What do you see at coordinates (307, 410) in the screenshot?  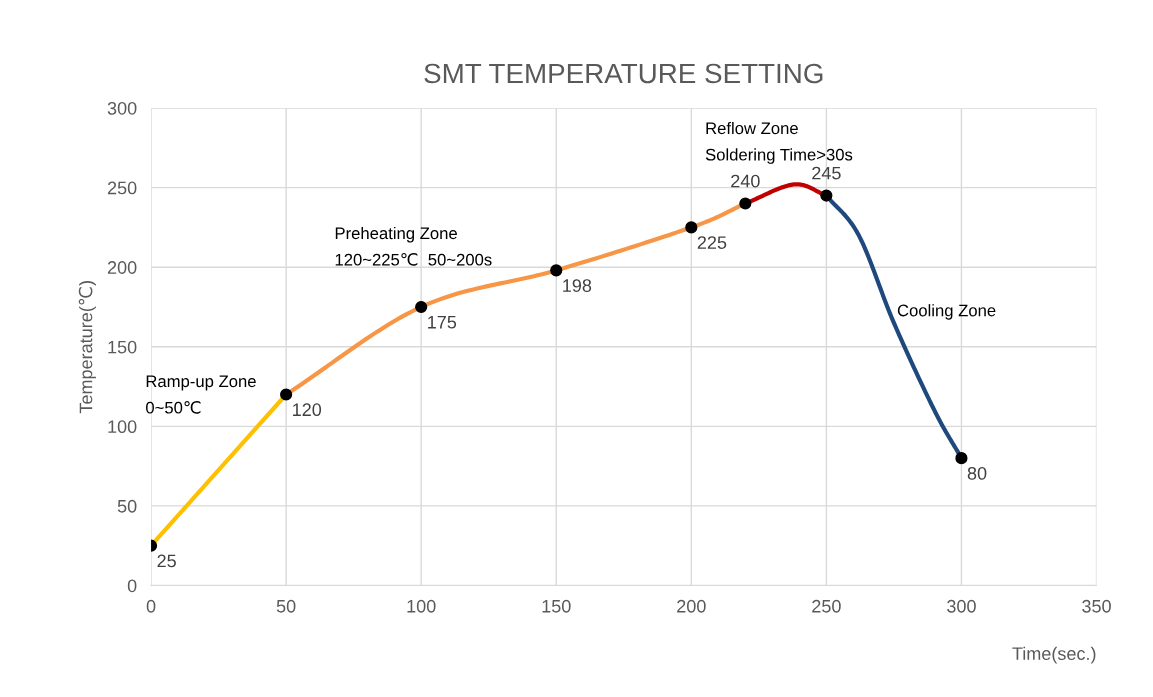 I see `data-label: 120` at bounding box center [307, 410].